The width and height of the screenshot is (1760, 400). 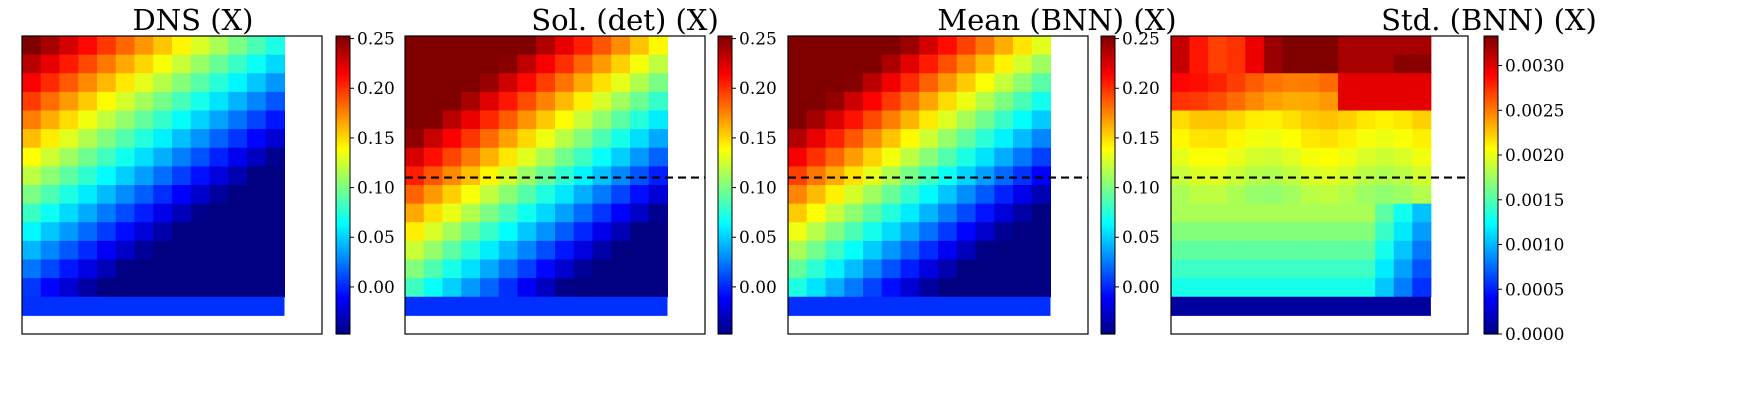 What do you see at coordinates (153, 306) in the screenshot?
I see `heatmap-bottom-row` at bounding box center [153, 306].